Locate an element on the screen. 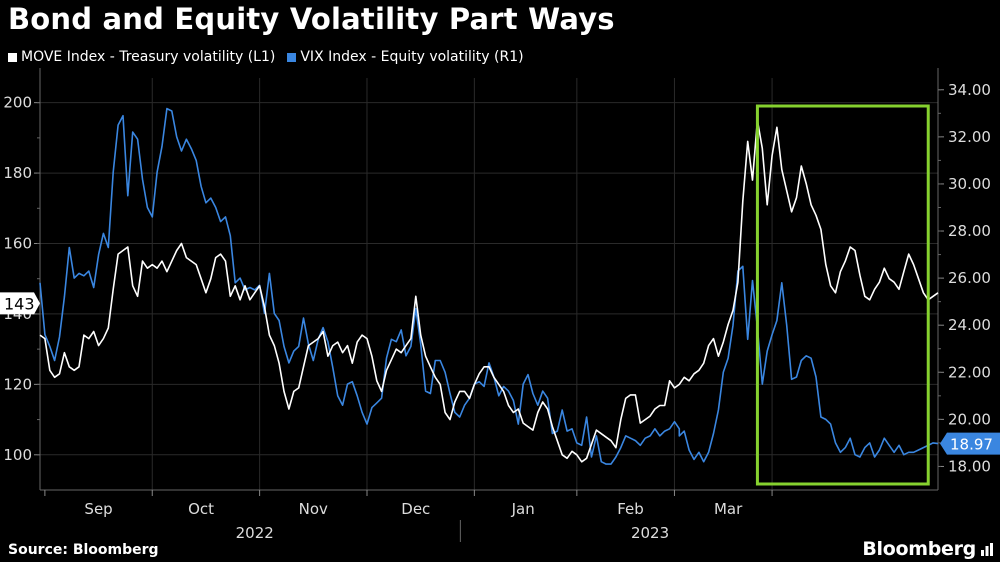 The height and width of the screenshot is (562, 1000). right-tick-label: 34.00 is located at coordinates (969, 90).